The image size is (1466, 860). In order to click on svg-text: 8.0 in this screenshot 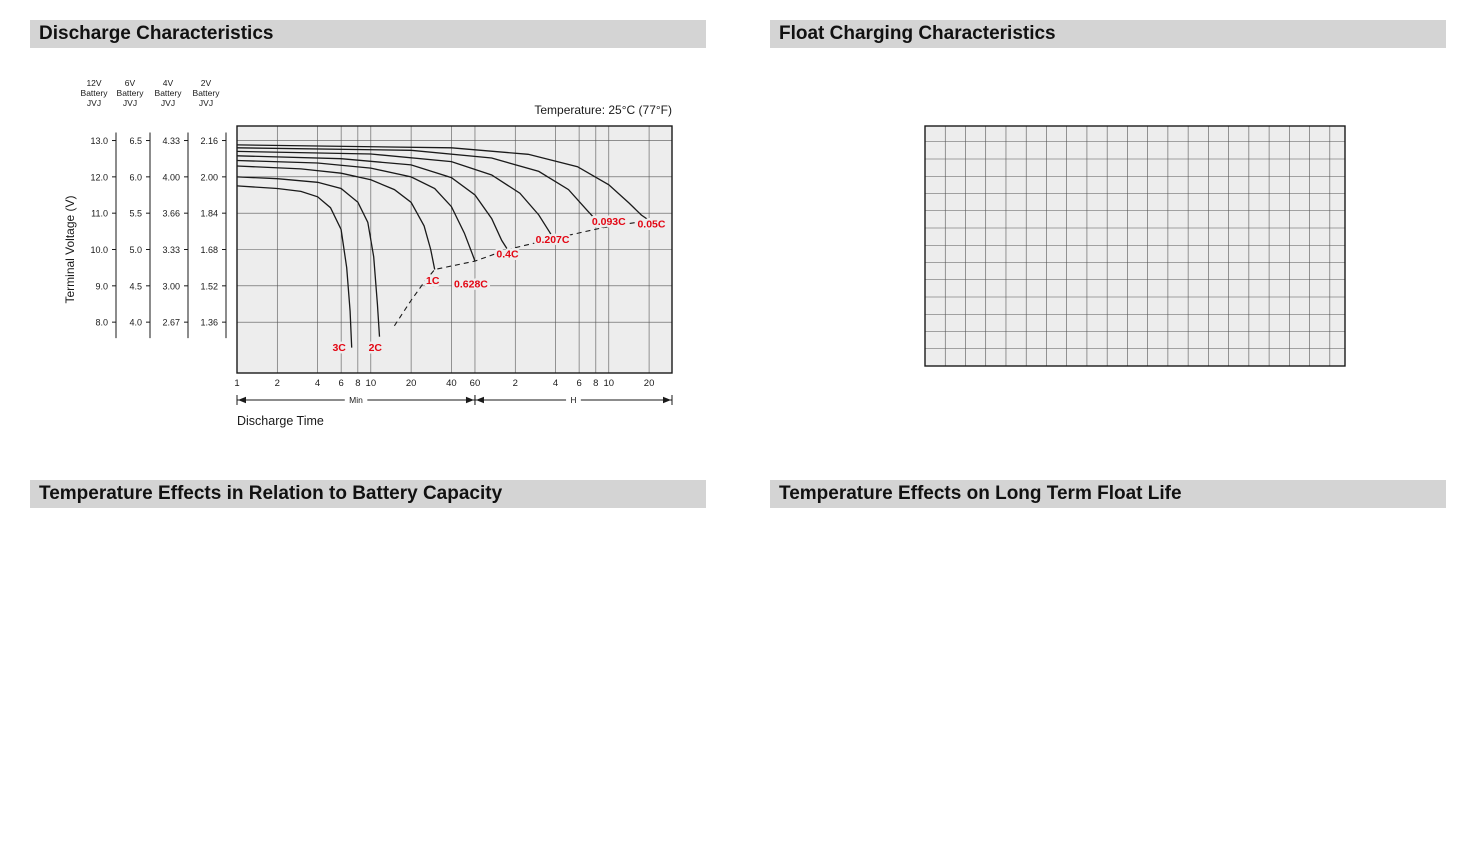, I will do `click(101, 323)`.